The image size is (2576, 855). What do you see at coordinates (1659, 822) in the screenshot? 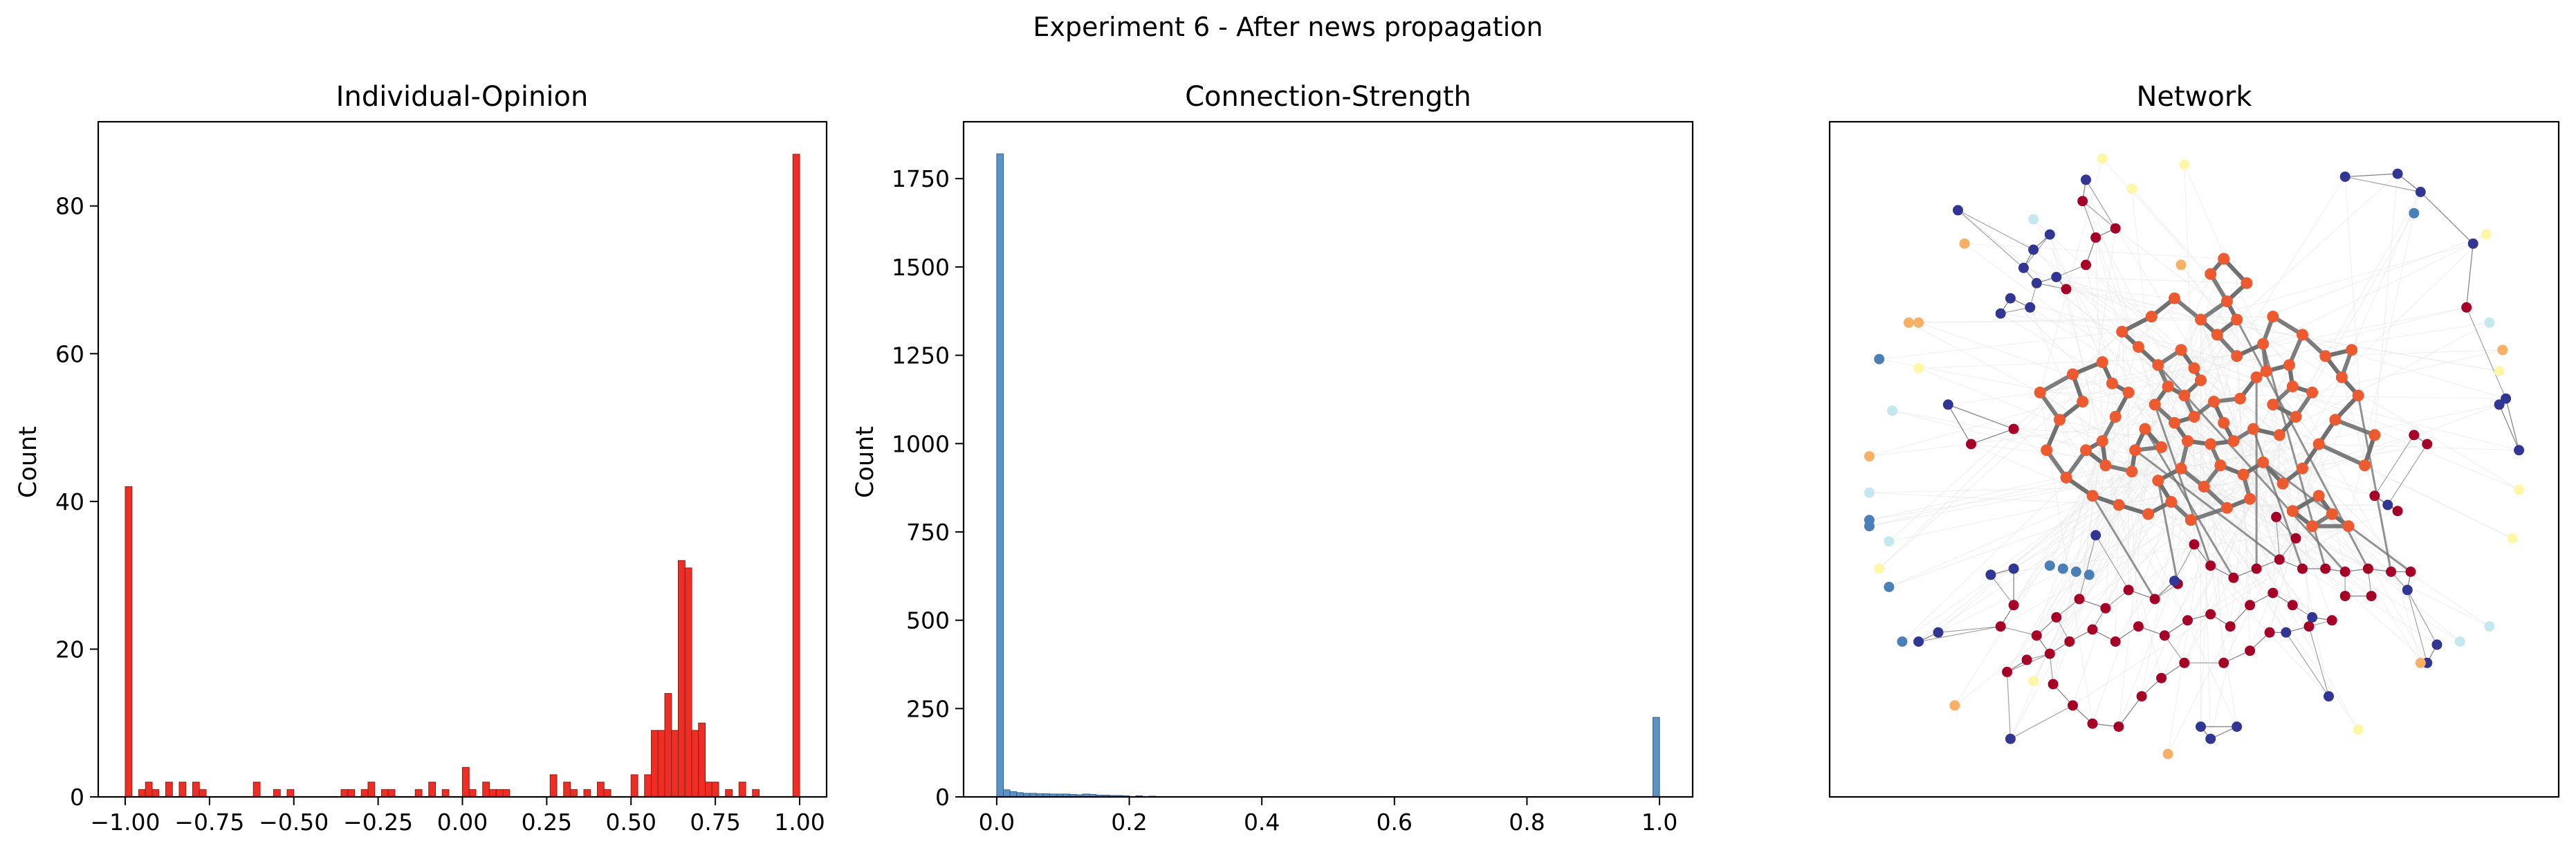
I see `strength-xtick-label: 1.0` at bounding box center [1659, 822].